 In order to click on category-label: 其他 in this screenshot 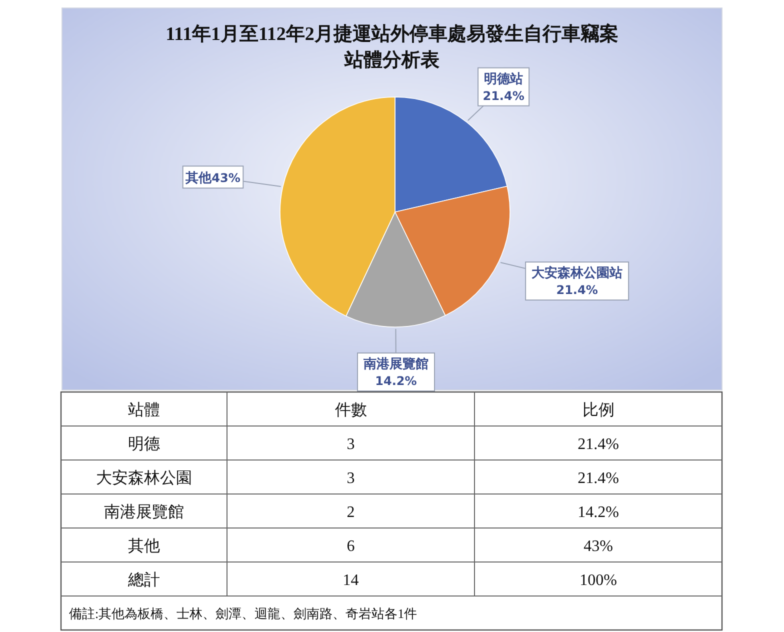, I will do `click(144, 546)`.